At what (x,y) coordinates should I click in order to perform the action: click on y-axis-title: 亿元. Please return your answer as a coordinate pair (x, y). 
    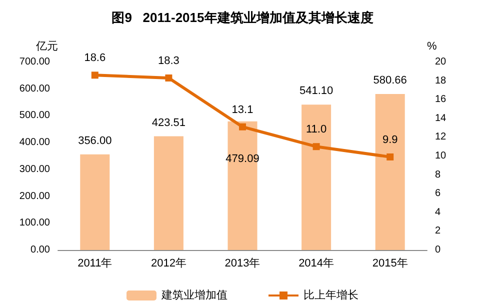
    Looking at the image, I should click on (46, 46).